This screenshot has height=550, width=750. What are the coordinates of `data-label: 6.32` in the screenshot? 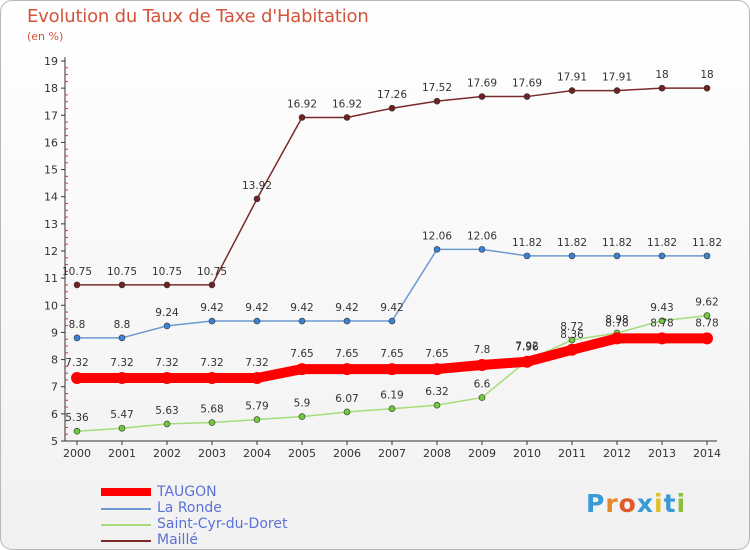 It's located at (436, 392).